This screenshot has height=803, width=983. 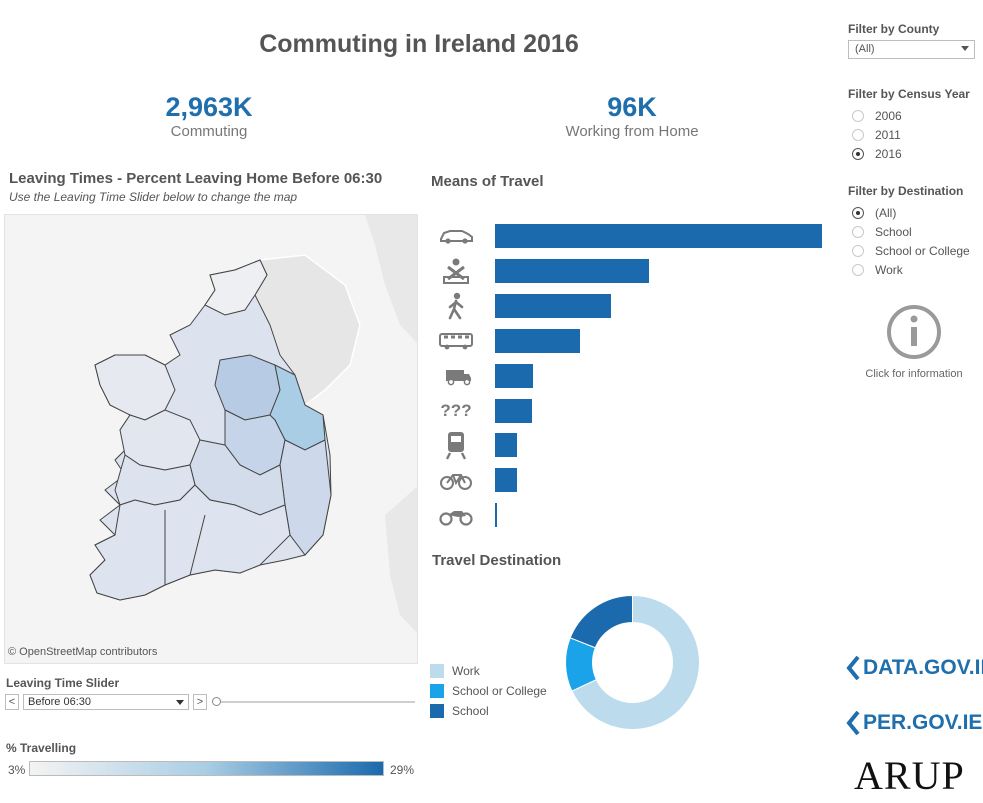 I want to click on map-credit: © OpenStreetMap contributors, so click(x=83, y=652).